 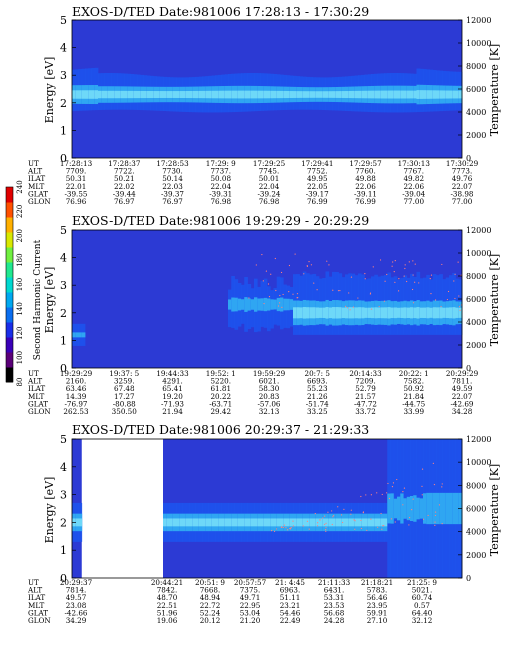 What do you see at coordinates (172, 388) in the screenshot?
I see `row-value: 65.41` at bounding box center [172, 388].